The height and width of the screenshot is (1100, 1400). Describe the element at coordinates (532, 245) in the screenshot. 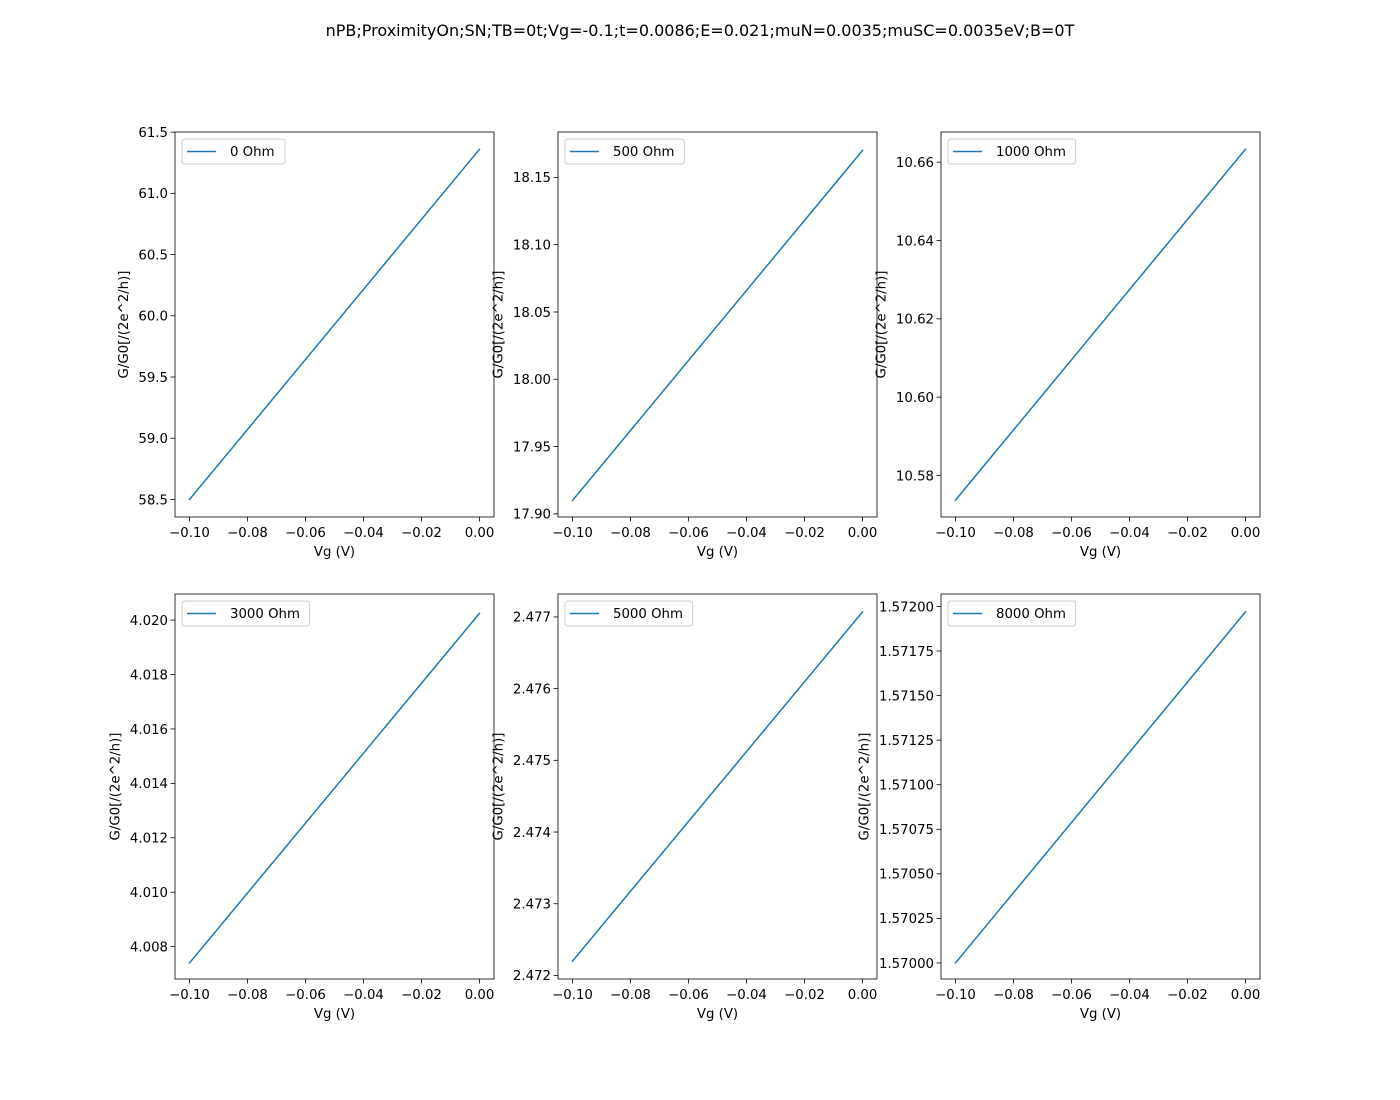

I see `y-tick-label: 18.10` at that location.